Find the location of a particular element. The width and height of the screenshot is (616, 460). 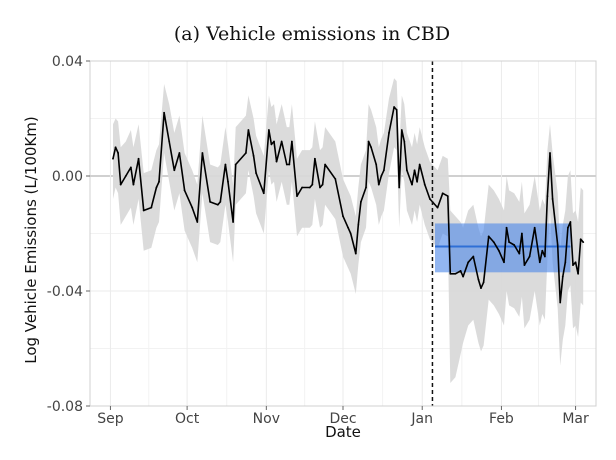

y-tick-label: 0.00 is located at coordinates (67, 177).